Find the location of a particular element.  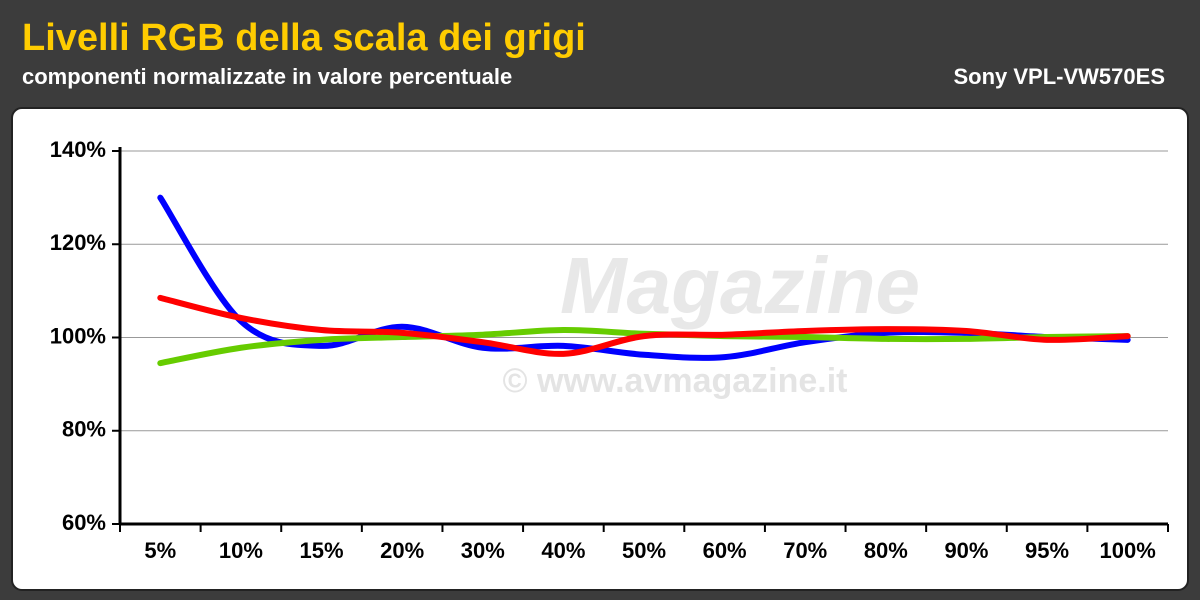

x-tick-label: 5% is located at coordinates (160, 550).